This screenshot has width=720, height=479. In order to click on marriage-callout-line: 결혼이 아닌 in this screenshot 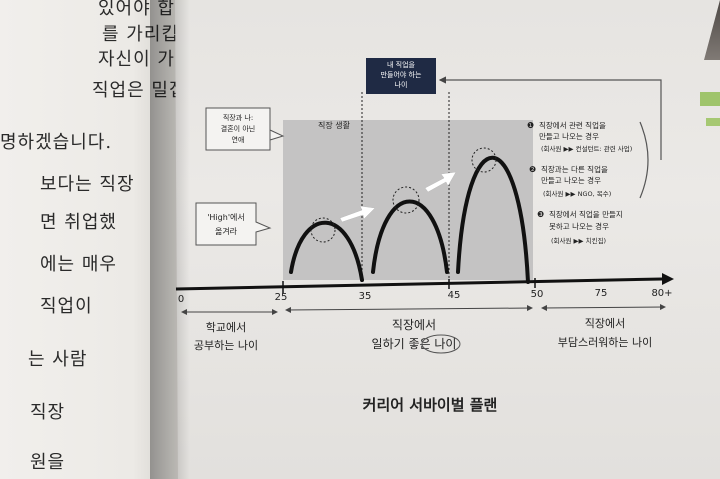, I will do `click(238, 128)`.